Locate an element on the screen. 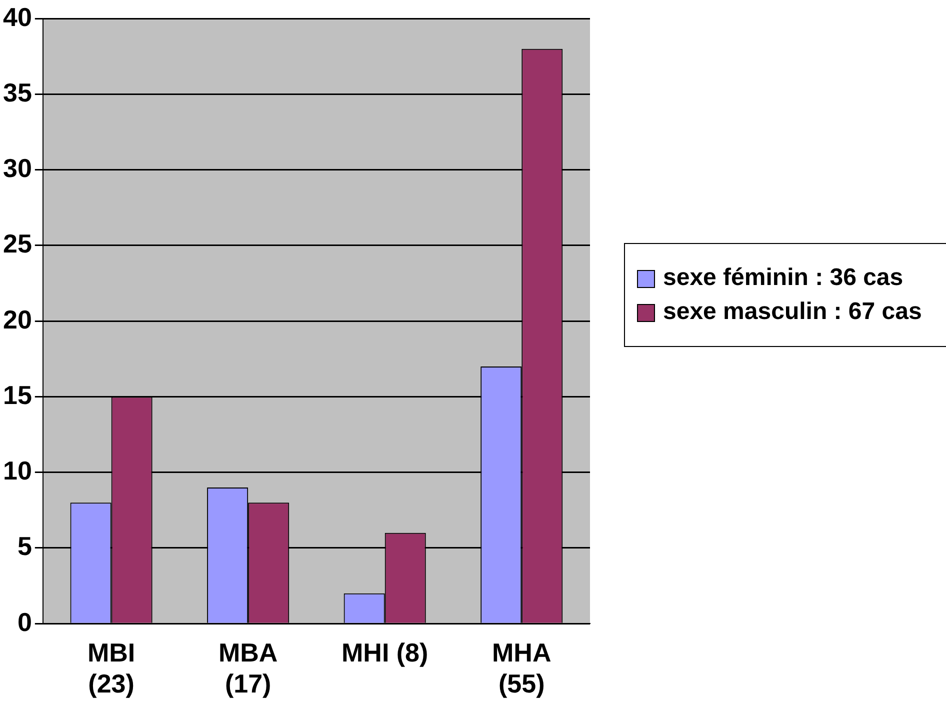 This screenshot has width=946, height=704. legend-label: sexe féminin : 36 cas is located at coordinates (783, 278).